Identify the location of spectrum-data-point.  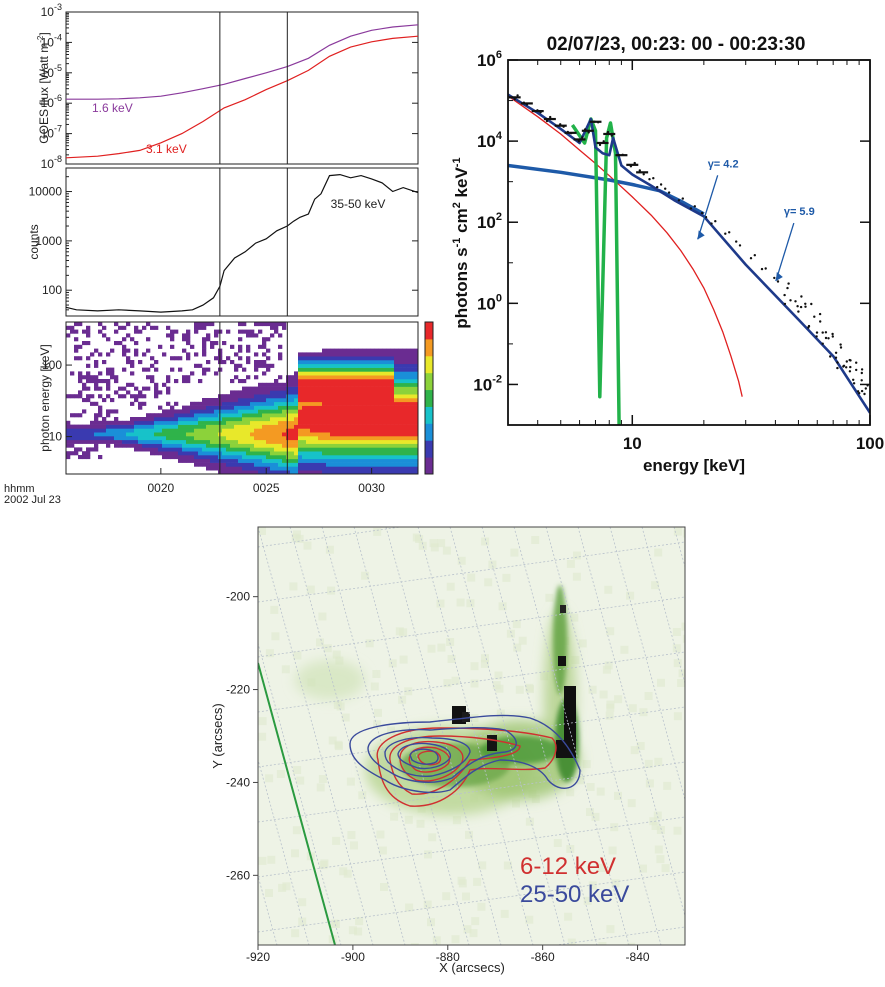
(837, 362).